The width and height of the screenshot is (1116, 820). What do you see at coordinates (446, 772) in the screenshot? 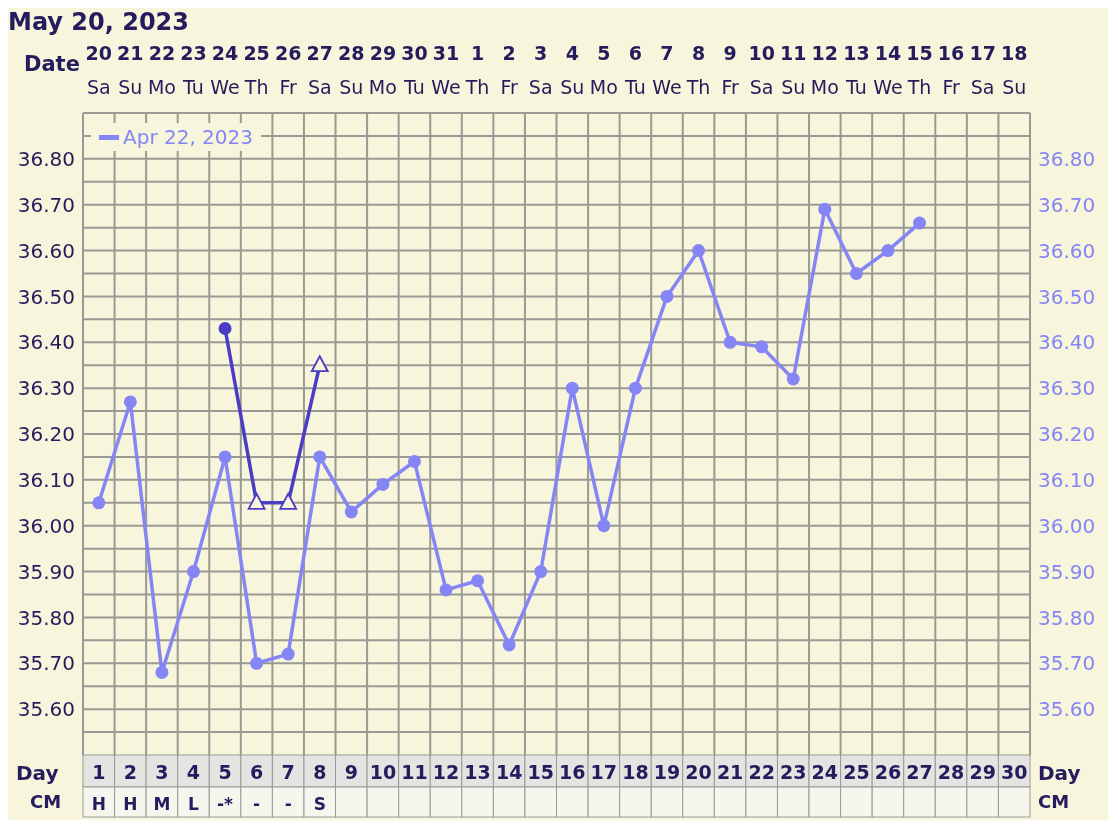
I see `x-tick-label: 12` at bounding box center [446, 772].